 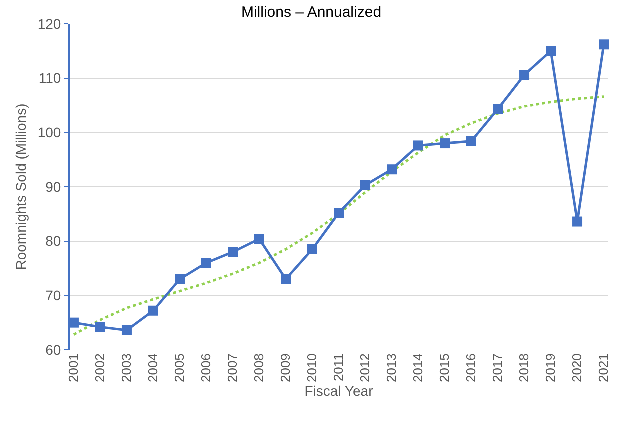 I want to click on x-tick-label: 2003, so click(x=126, y=368).